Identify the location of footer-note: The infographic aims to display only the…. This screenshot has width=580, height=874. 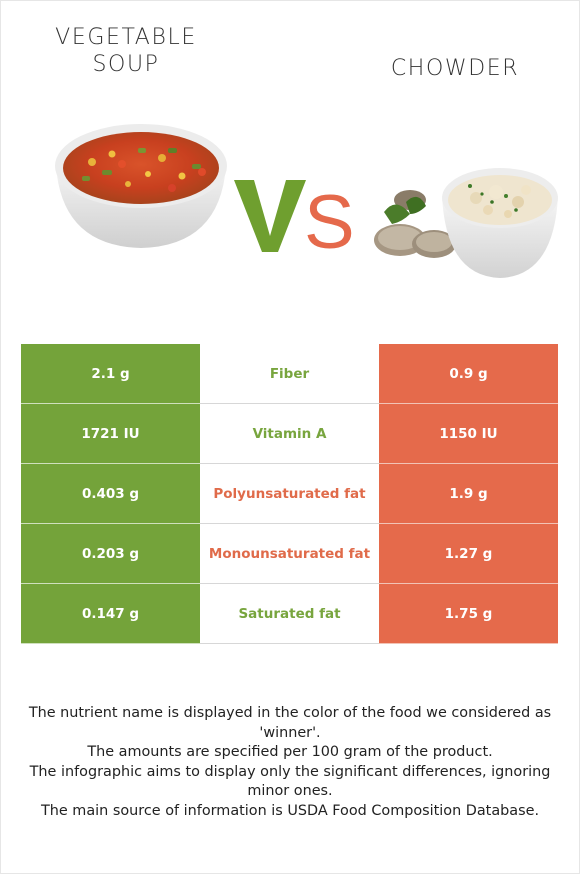
(290, 781).